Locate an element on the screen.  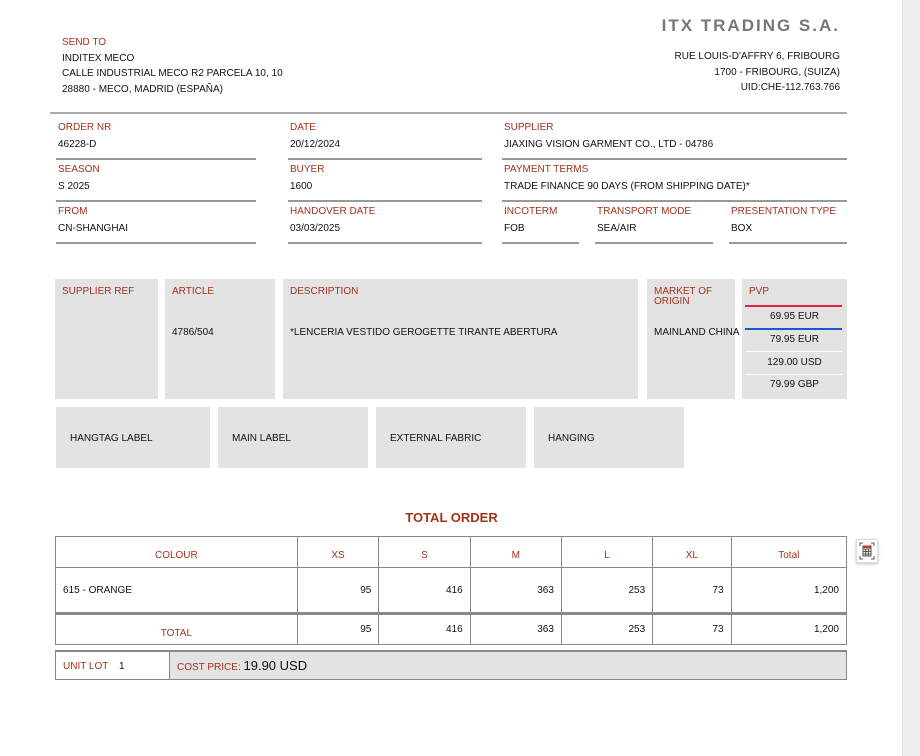
table-total-row: TOTAL 95 416 363 253 73 1,200 is located at coordinates (451, 629).